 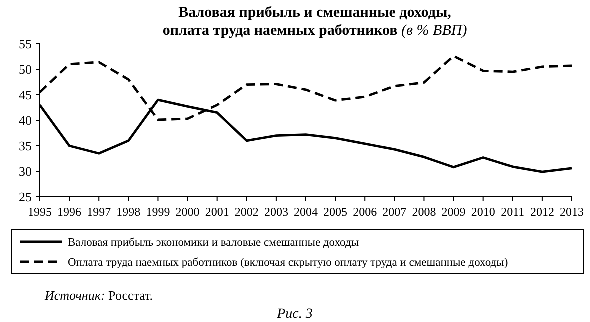 What do you see at coordinates (128, 212) in the screenshot?
I see `x-tick-label: 1998` at bounding box center [128, 212].